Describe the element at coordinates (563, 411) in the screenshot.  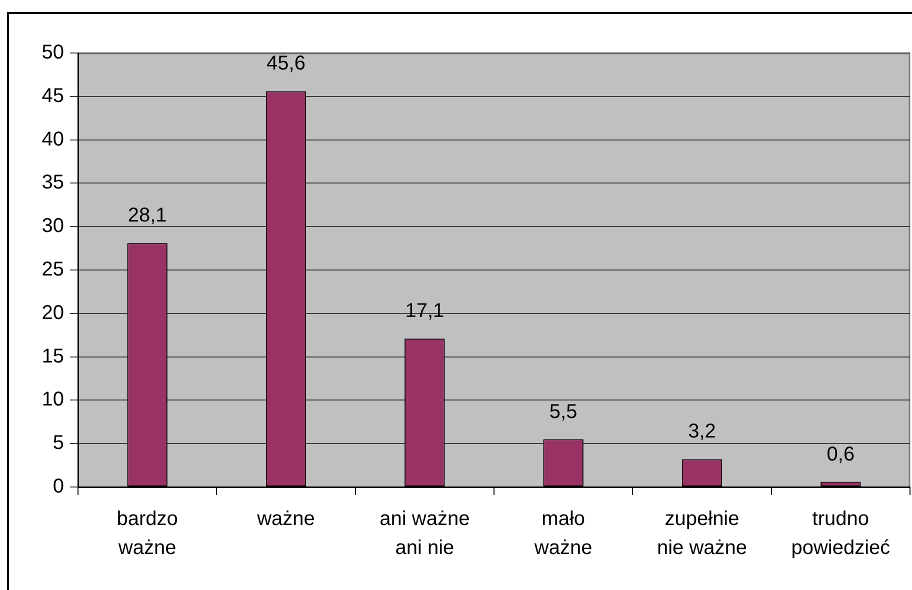
I see `data-label: 5,5` at that location.